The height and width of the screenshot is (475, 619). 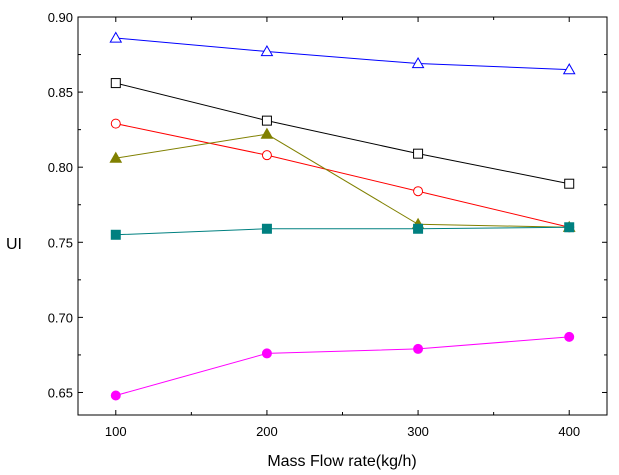 I want to click on y-axis-title: UI, so click(x=14, y=244).